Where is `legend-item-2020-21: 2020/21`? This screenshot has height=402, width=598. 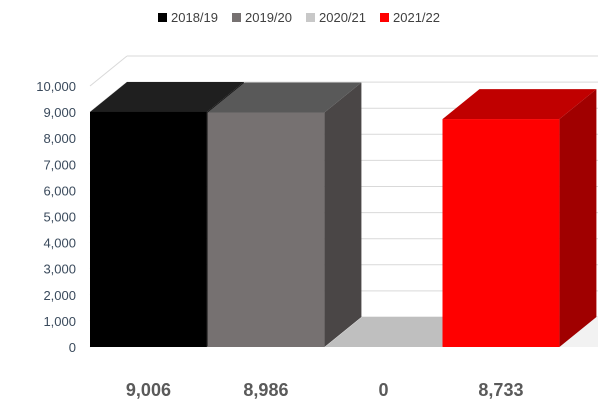 legend-item-2020-21: 2020/21 is located at coordinates (336, 17).